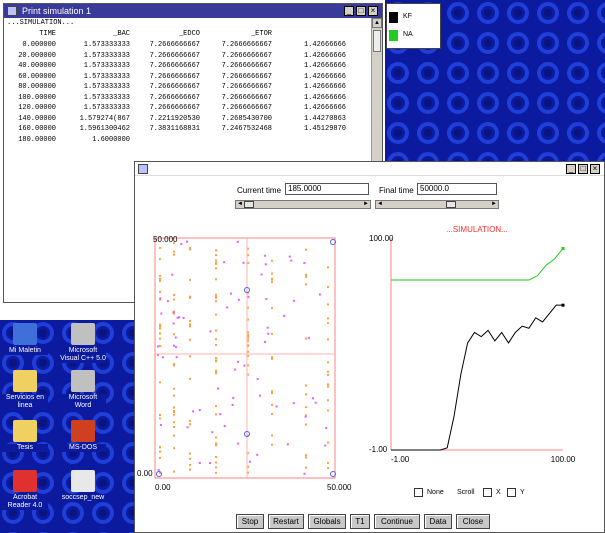 The height and width of the screenshot is (533, 605). Describe the element at coordinates (487, 492) in the screenshot. I see `x-checkbox` at that location.